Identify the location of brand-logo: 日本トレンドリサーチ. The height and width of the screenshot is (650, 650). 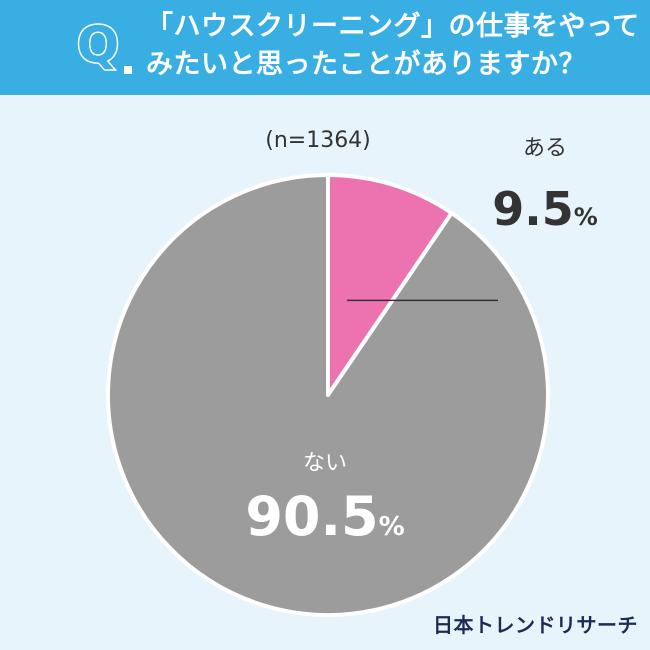
(535, 625).